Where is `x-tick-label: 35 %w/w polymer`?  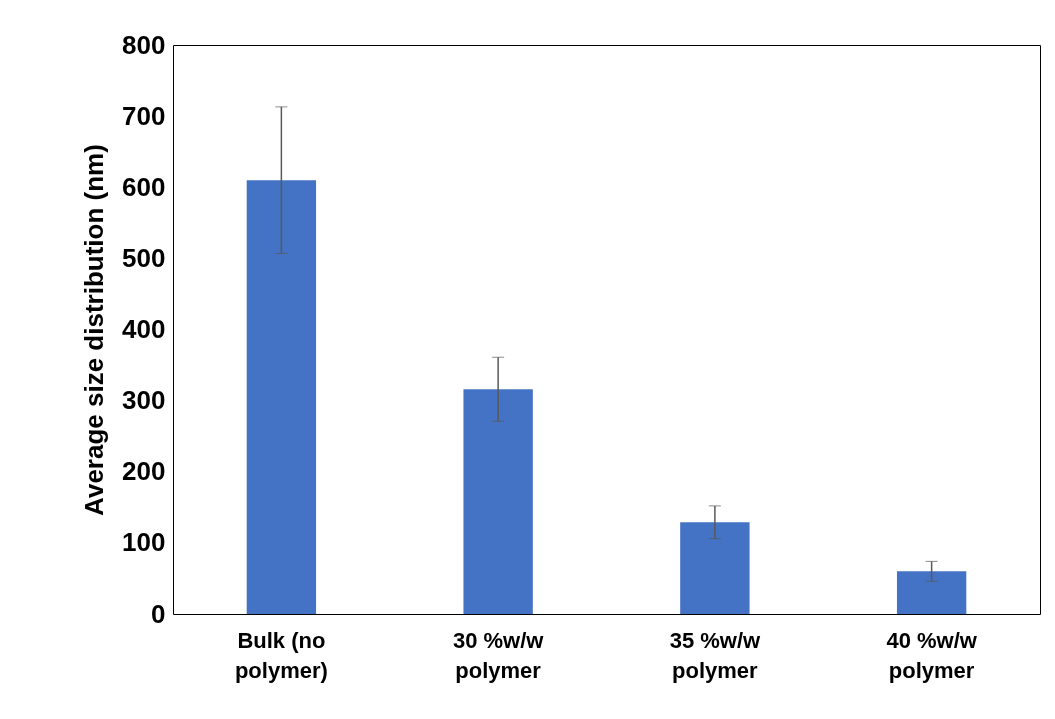 x-tick-label: 35 %w/w polymer is located at coordinates (715, 655).